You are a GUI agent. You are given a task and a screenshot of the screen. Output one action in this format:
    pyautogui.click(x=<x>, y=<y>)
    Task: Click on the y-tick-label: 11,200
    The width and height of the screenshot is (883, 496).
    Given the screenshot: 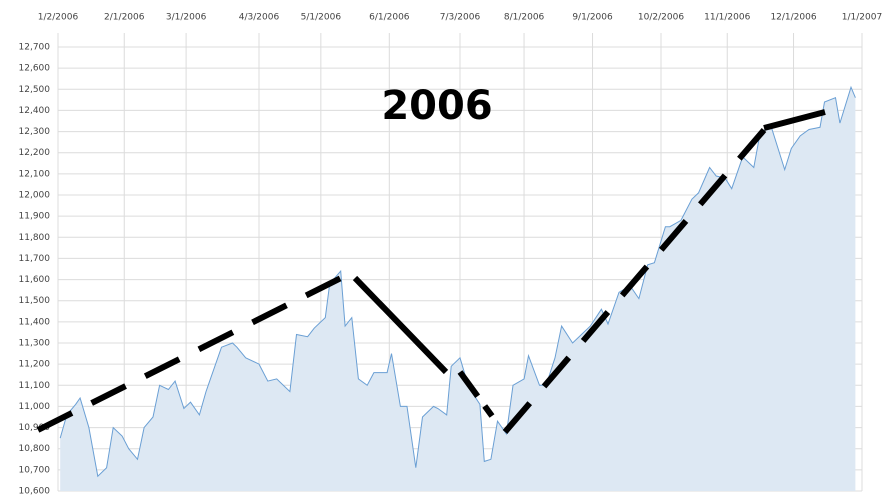 What is the action you would take?
    pyautogui.click(x=35, y=365)
    